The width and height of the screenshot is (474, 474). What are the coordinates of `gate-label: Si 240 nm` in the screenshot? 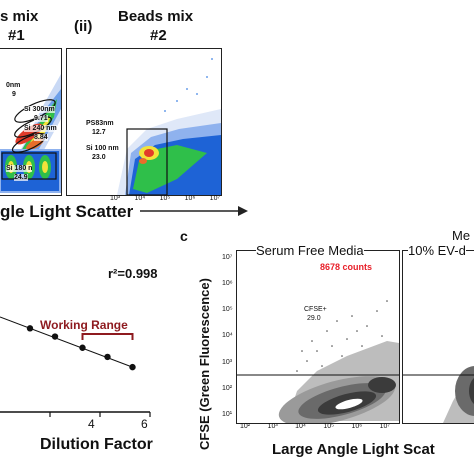 It's located at (40, 128).